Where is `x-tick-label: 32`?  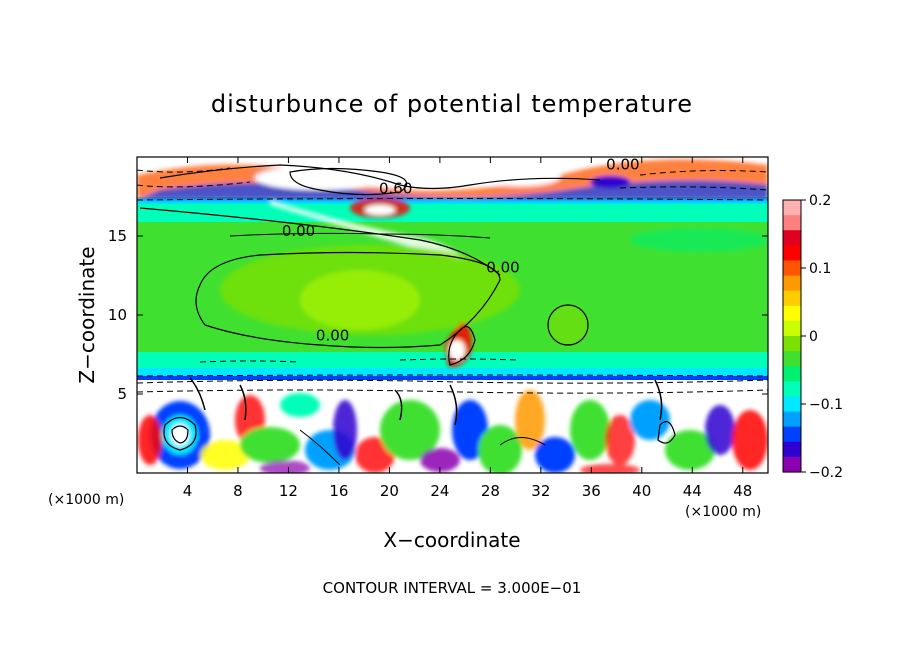 x-tick-label: 32 is located at coordinates (540, 491).